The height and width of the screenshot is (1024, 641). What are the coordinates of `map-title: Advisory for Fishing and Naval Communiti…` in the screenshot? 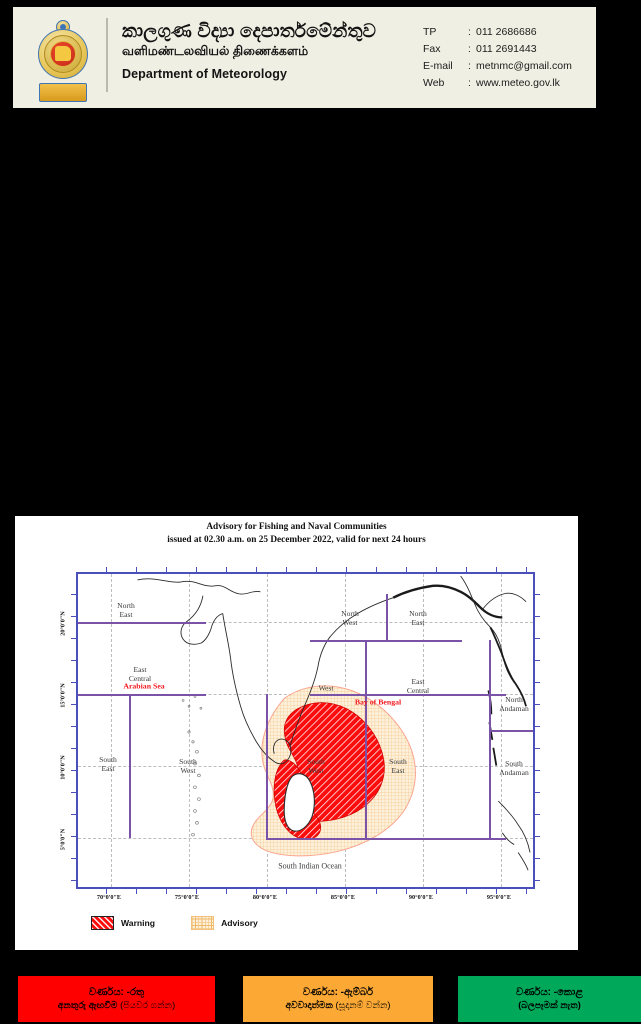 It's located at (296, 531).